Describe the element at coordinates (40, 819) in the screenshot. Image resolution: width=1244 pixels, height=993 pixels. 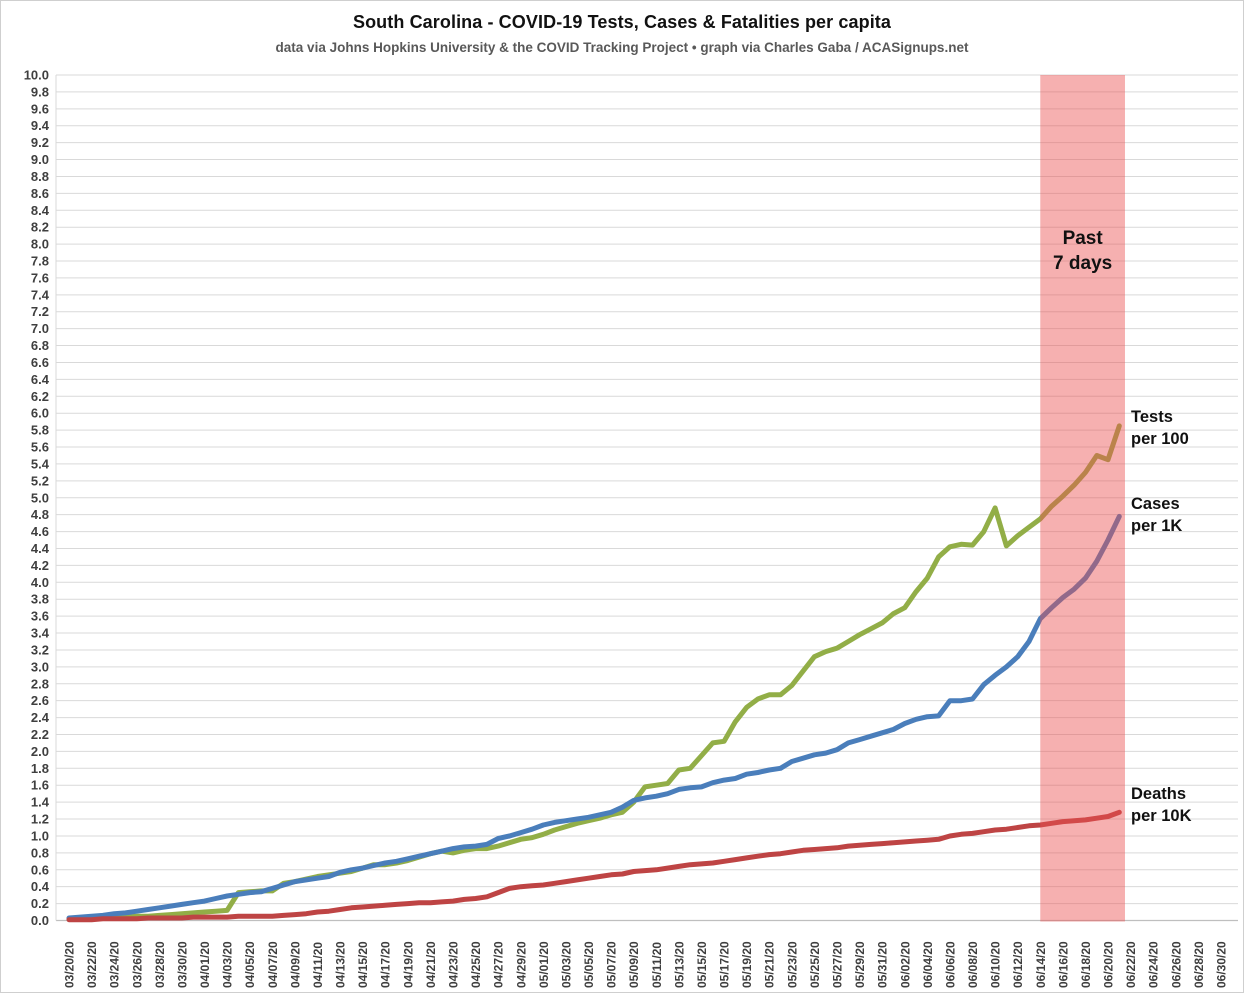
I see `y-tick-label: 1.2` at that location.